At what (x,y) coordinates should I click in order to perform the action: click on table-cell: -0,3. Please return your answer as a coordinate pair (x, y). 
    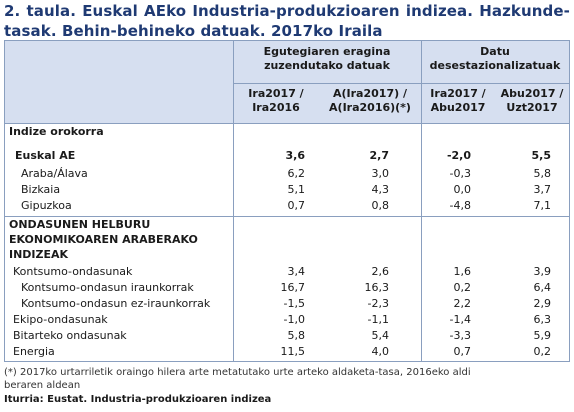
    Looking at the image, I should click on (460, 173).